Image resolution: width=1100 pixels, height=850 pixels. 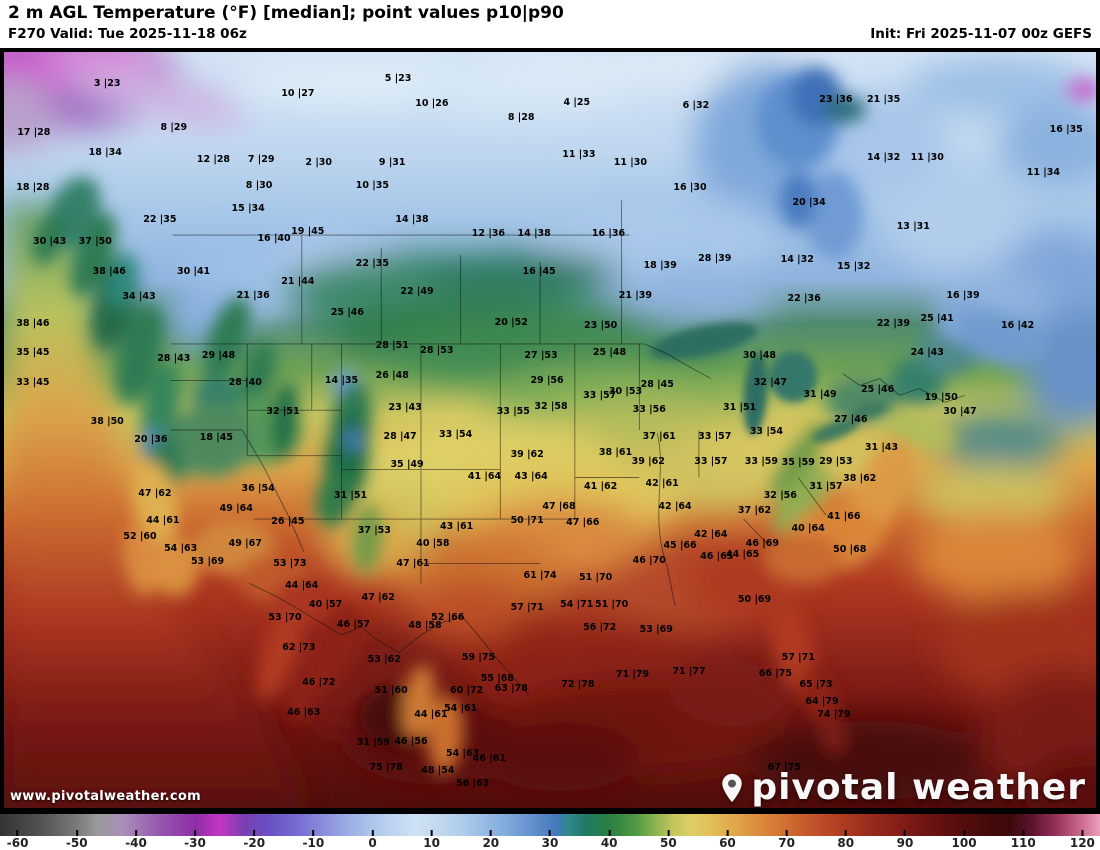 What do you see at coordinates (761, 461) in the screenshot?
I see `point-value: 33 |59` at bounding box center [761, 461].